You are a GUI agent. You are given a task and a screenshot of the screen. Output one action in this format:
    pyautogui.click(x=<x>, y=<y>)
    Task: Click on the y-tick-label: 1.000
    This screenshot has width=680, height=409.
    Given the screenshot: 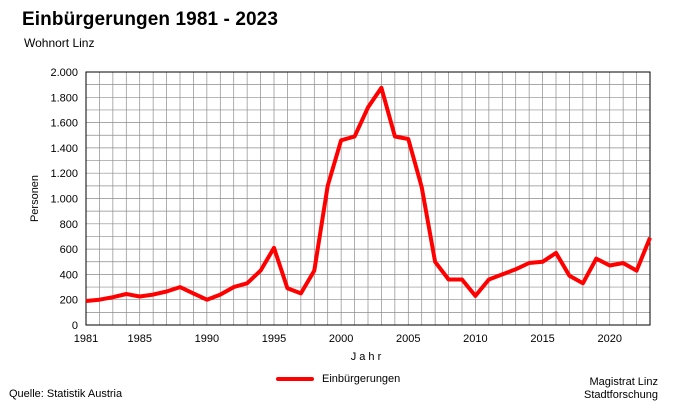 What is the action you would take?
    pyautogui.click(x=64, y=200)
    